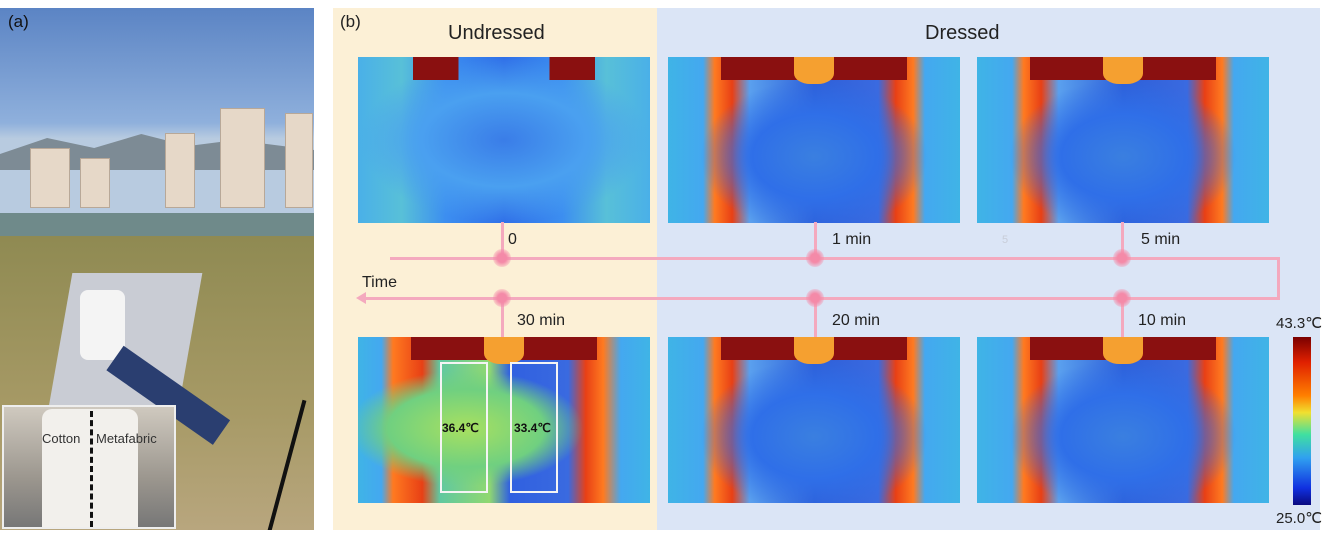 The height and width of the screenshot is (538, 1342). What do you see at coordinates (61, 438) in the screenshot?
I see `cotton-label: Cotton` at bounding box center [61, 438].